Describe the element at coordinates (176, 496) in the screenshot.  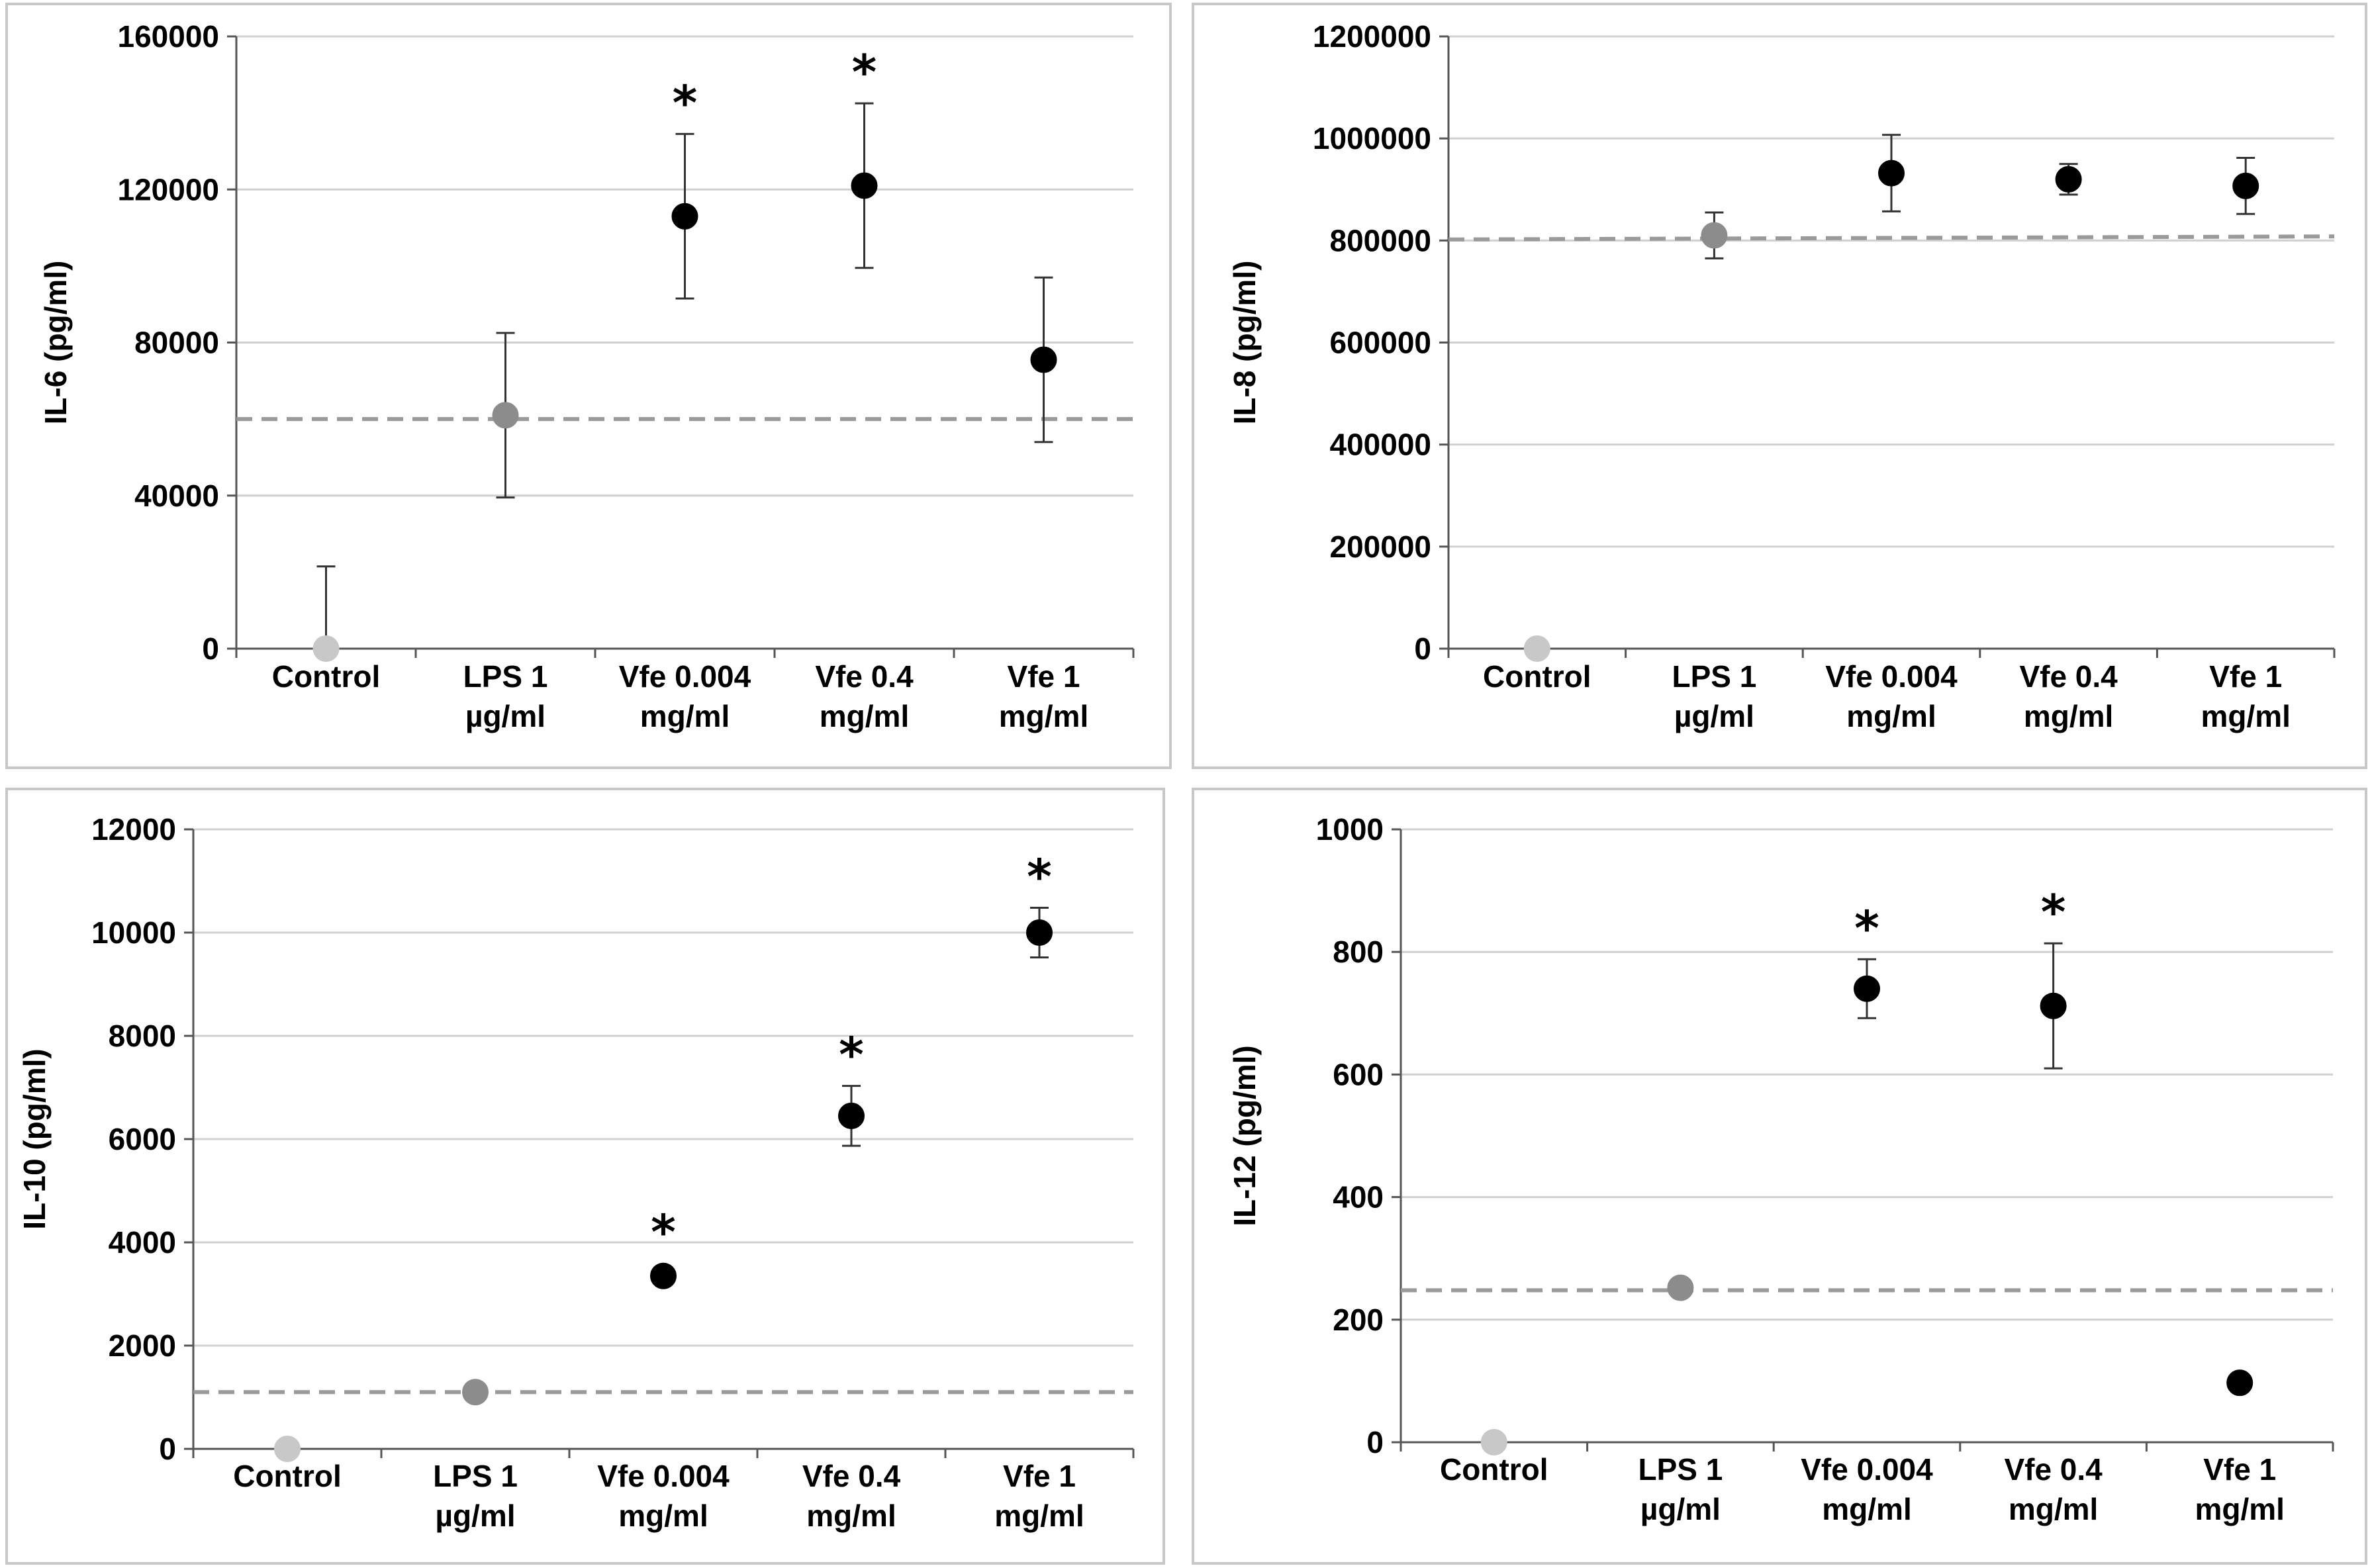
I see `chart0-y-tick-label: 40000` at that location.